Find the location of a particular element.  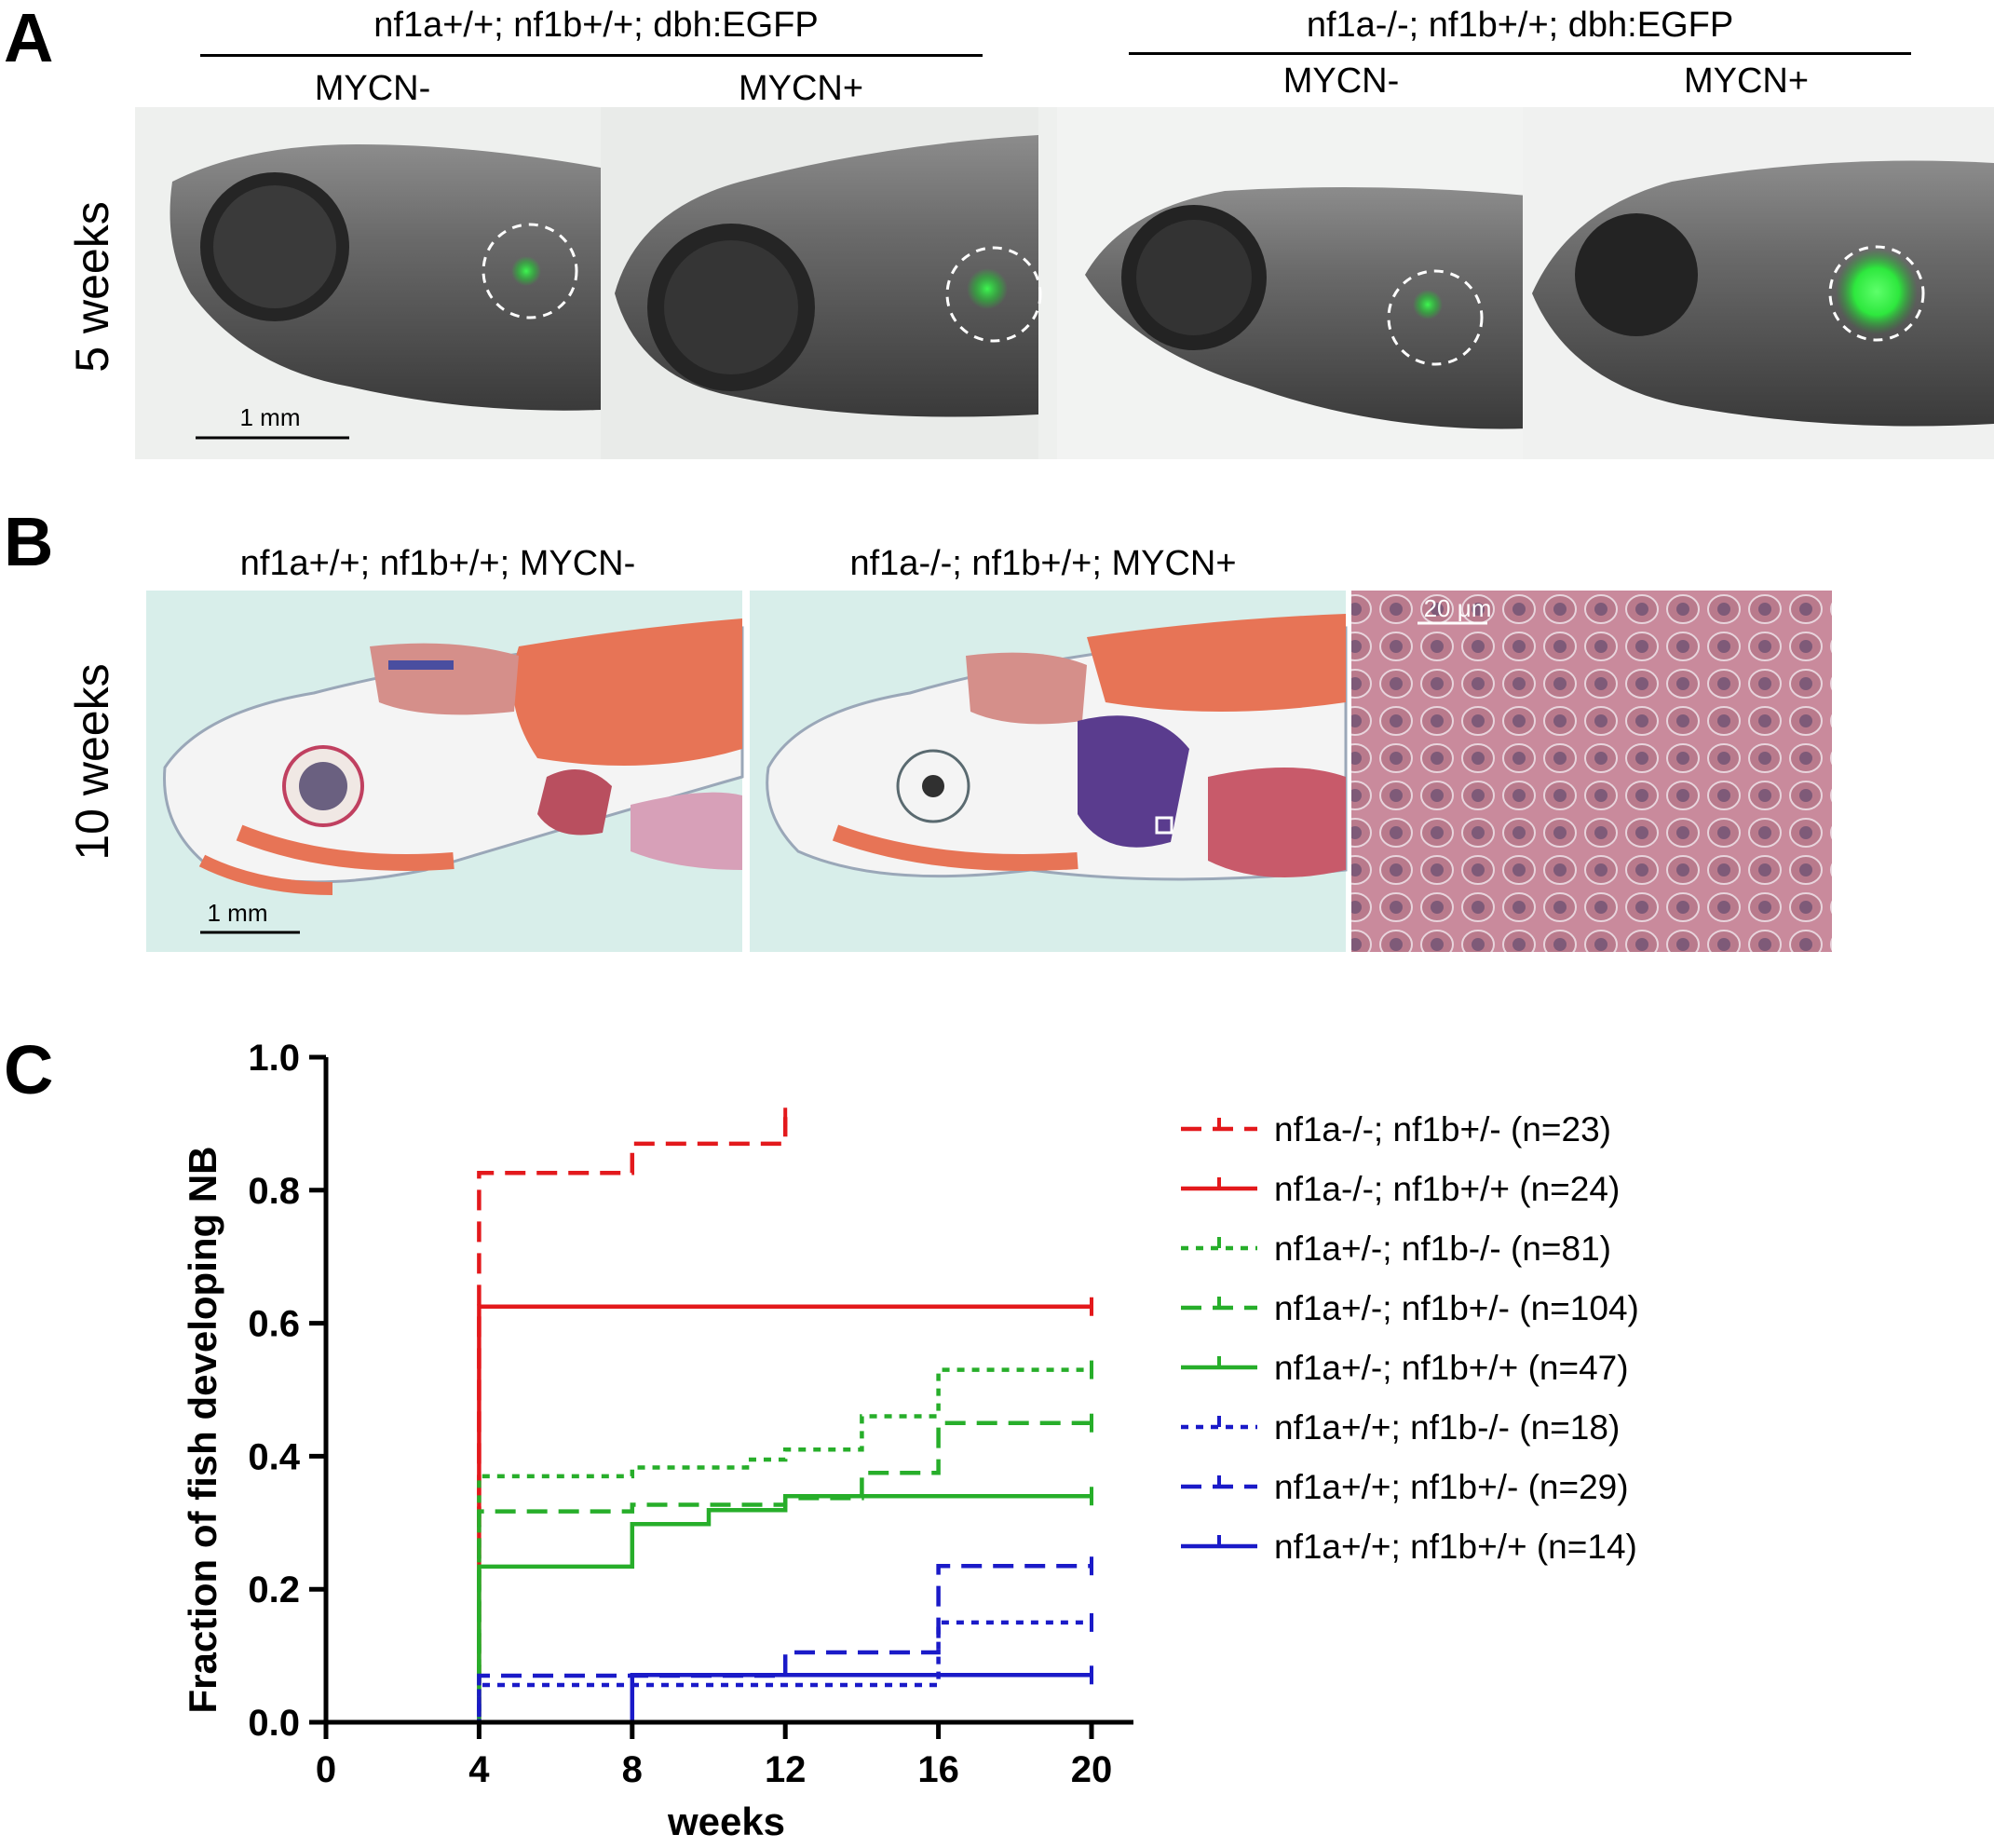

panel-a-sublabel-4: MYCN+ is located at coordinates (1746, 81).